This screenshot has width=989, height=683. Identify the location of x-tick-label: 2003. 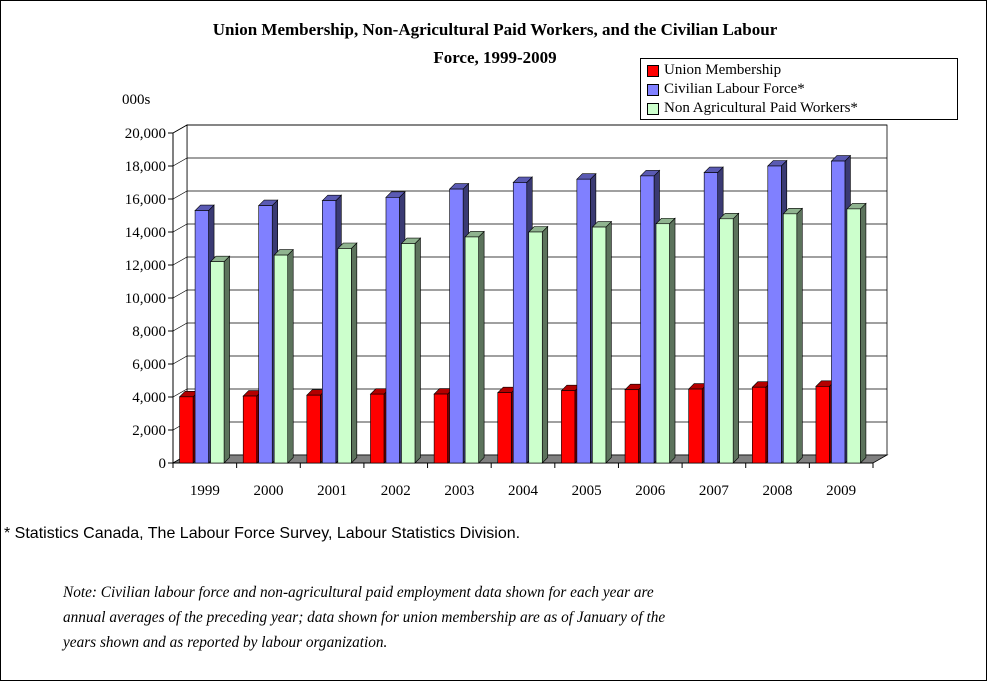
(459, 491).